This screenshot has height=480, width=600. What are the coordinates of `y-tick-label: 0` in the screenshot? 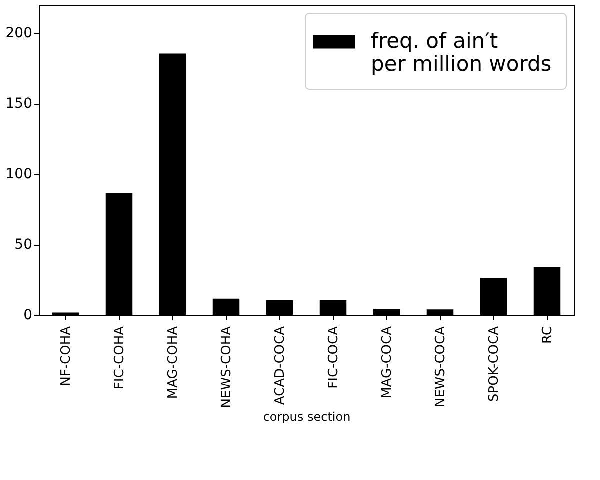 It's located at (28, 316).